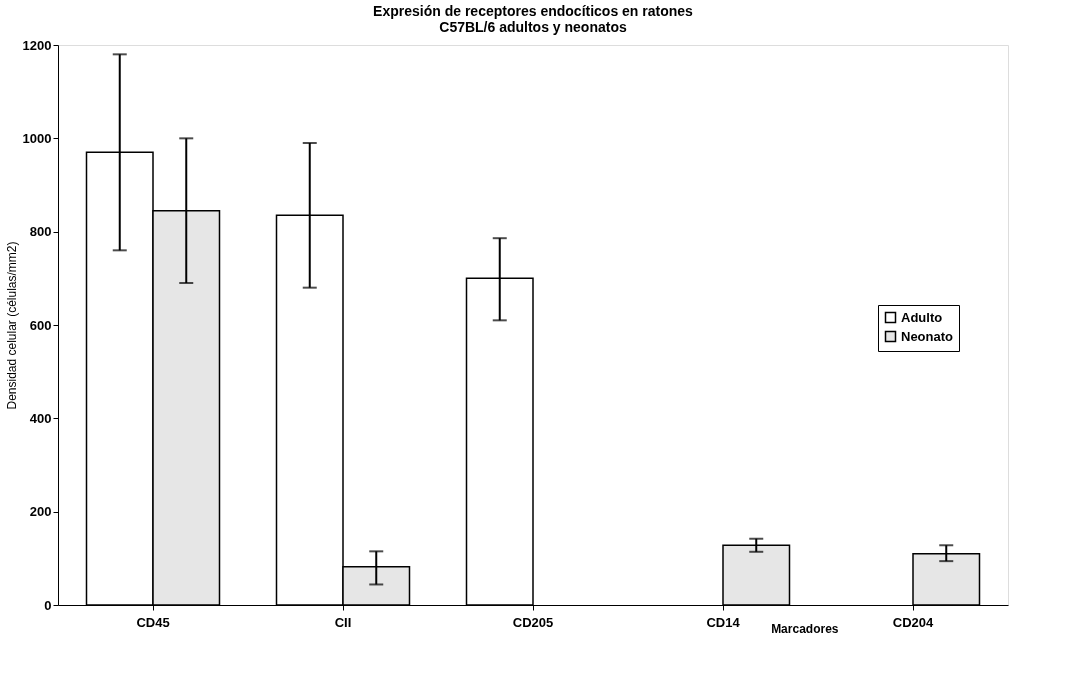 The height and width of the screenshot is (682, 1084). Describe the element at coordinates (533, 622) in the screenshot. I see `x-tick-label: CD205` at that location.